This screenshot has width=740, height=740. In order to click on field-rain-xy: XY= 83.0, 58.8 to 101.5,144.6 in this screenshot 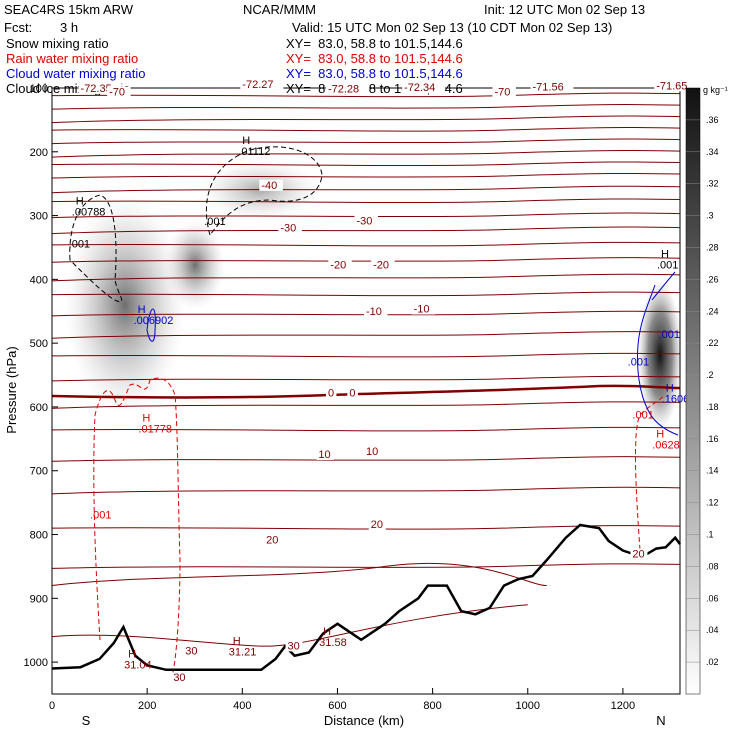, I will do `click(374, 58)`.